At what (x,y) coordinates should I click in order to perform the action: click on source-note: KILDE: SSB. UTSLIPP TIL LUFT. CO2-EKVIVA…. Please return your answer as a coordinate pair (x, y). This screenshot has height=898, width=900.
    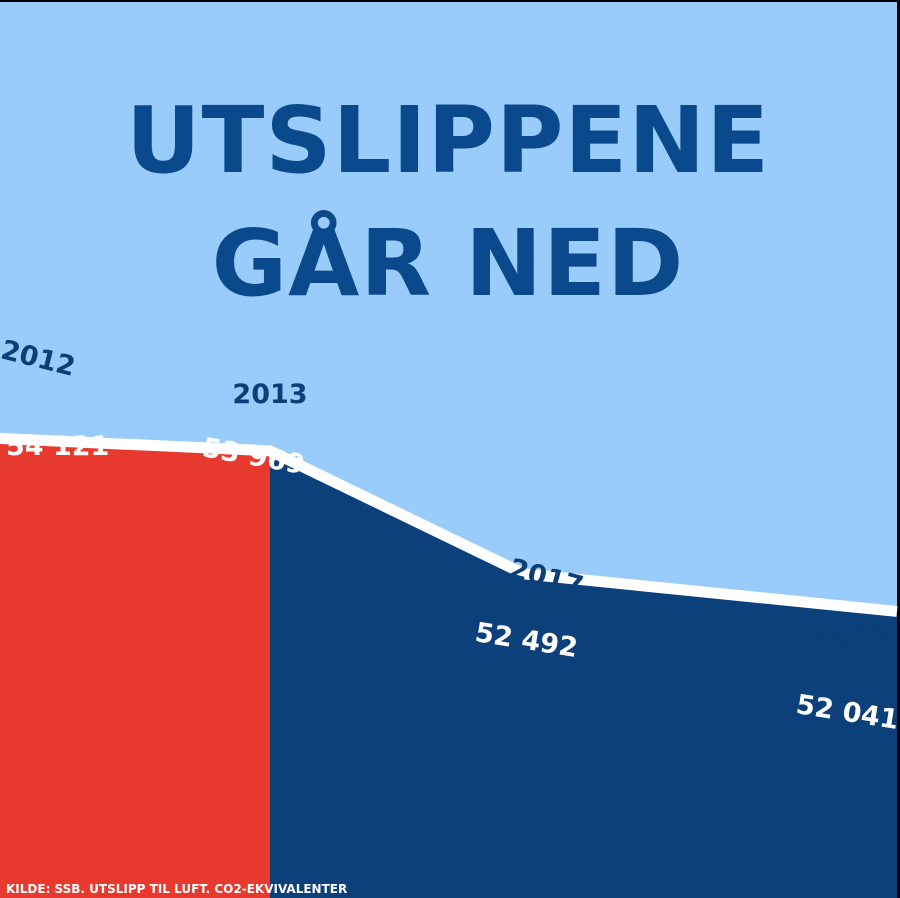
    Looking at the image, I should click on (176, 889).